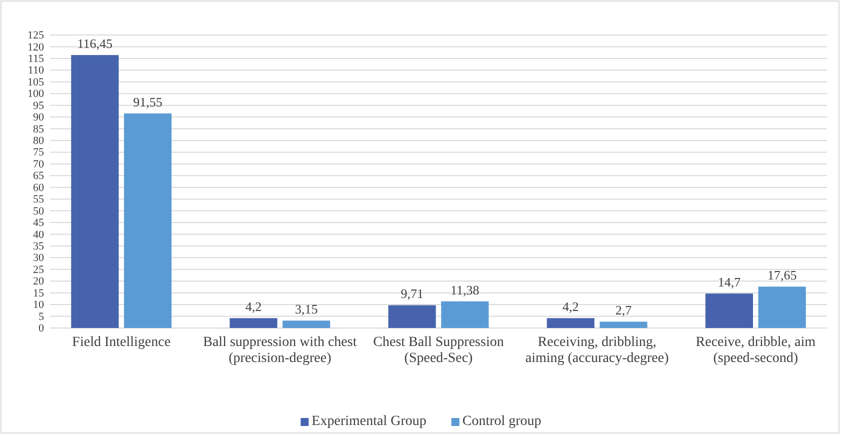  I want to click on y-tick-label: 90, so click(38, 118).